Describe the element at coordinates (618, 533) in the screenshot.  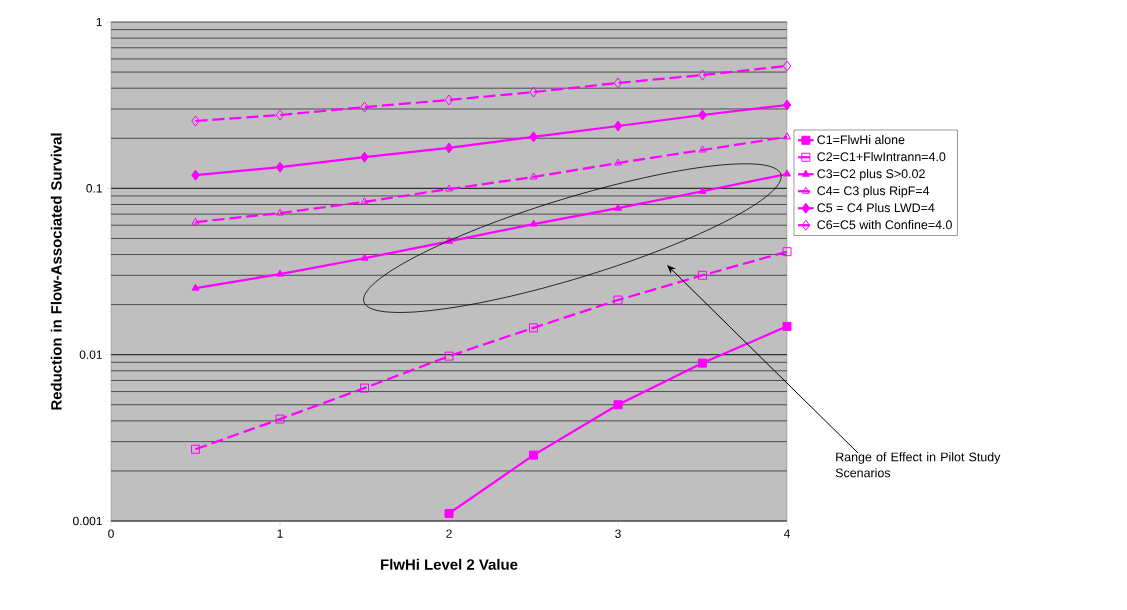
I see `x-tick-label: 3` at that location.